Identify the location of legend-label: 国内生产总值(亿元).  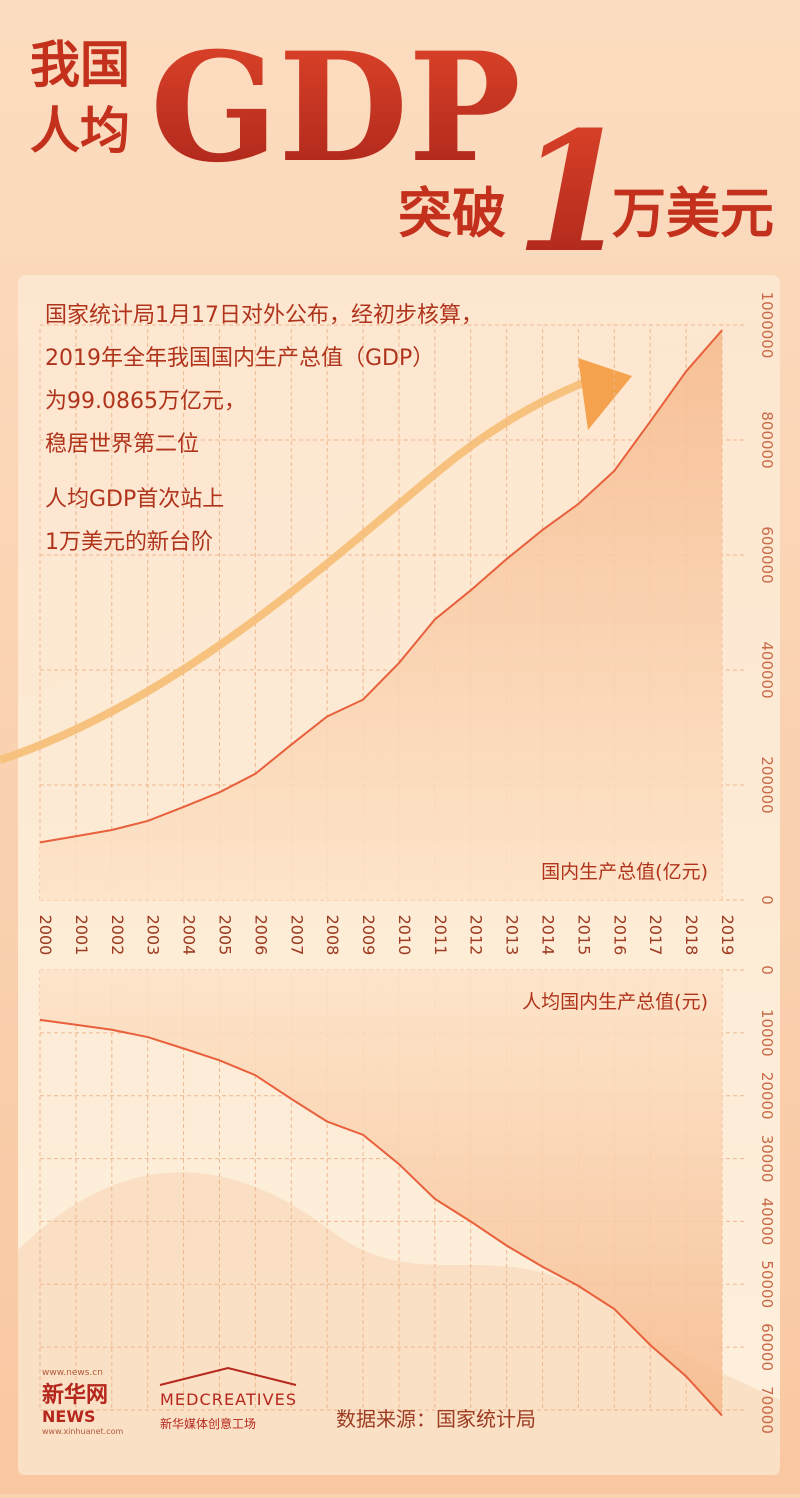
(624, 872).